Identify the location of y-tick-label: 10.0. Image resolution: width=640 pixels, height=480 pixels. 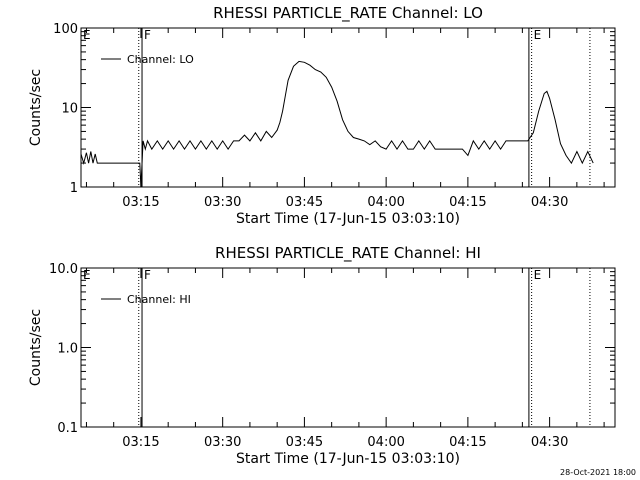
(63, 269).